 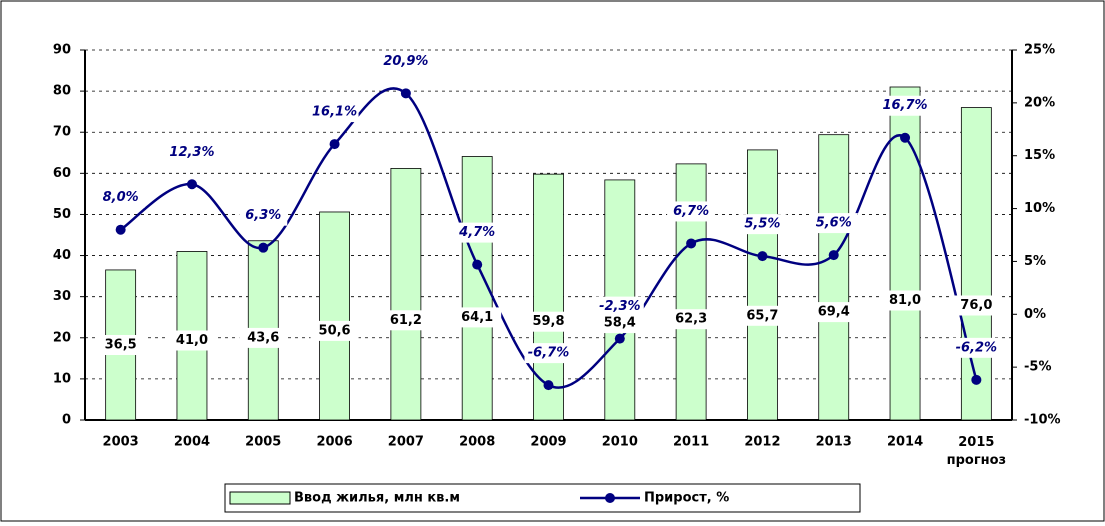 I want to click on data-label: 20,9%, so click(x=405, y=61).